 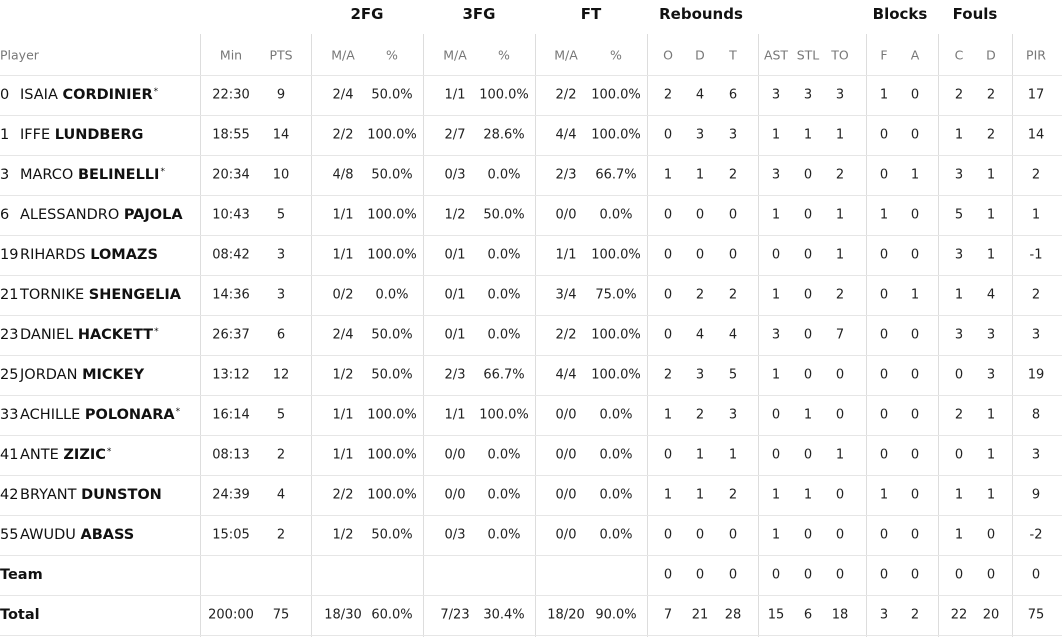 What do you see at coordinates (392, 615) in the screenshot?
I see `stat-cell: 60.0%` at bounding box center [392, 615].